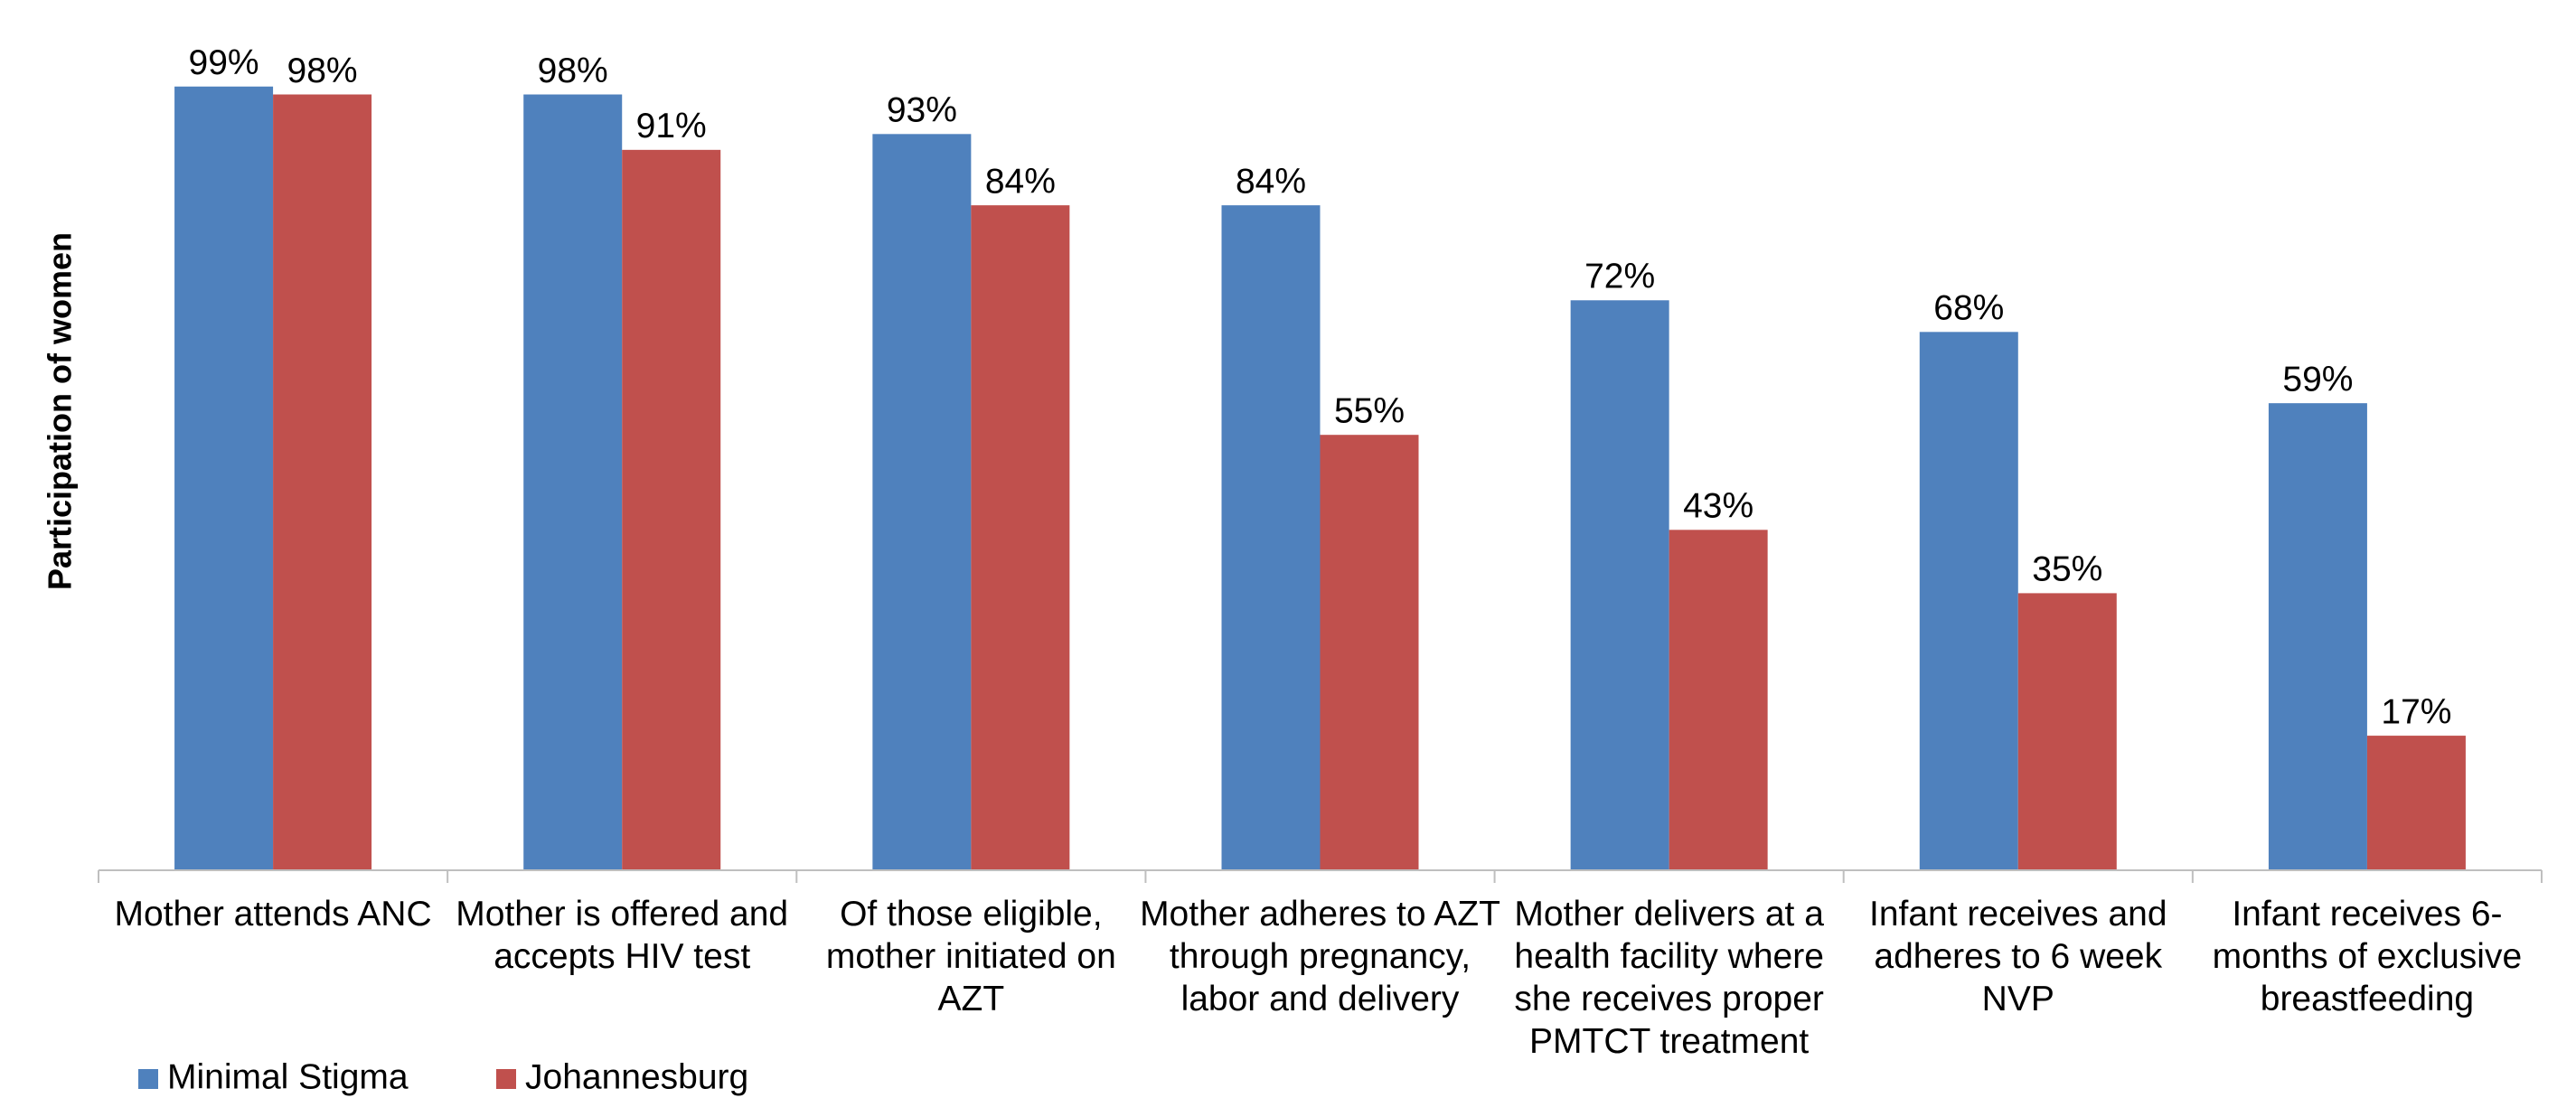  What do you see at coordinates (1620, 277) in the screenshot?
I see `value-label: 72%` at bounding box center [1620, 277].